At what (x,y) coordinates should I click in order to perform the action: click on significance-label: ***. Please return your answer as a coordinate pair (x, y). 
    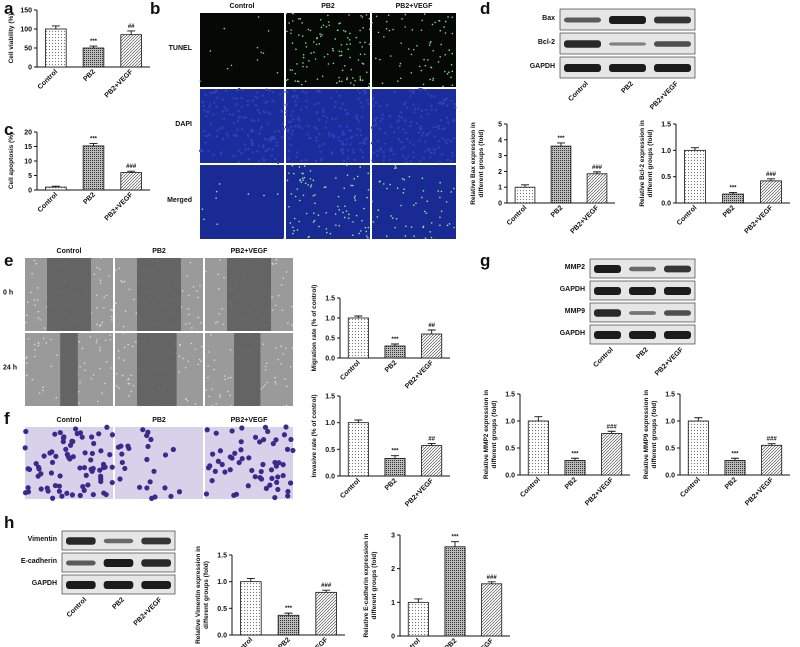
    Looking at the image, I should click on (395, 340).